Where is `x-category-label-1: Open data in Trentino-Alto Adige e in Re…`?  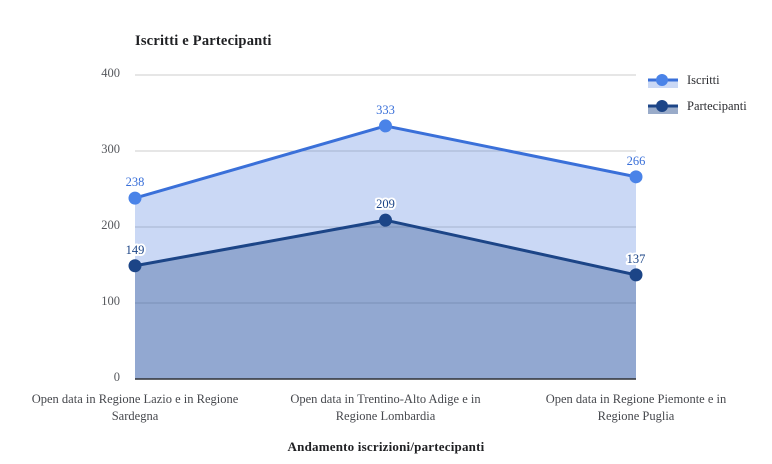 x-category-label-1: Open data in Trentino-Alto Adige e in Re… is located at coordinates (385, 407).